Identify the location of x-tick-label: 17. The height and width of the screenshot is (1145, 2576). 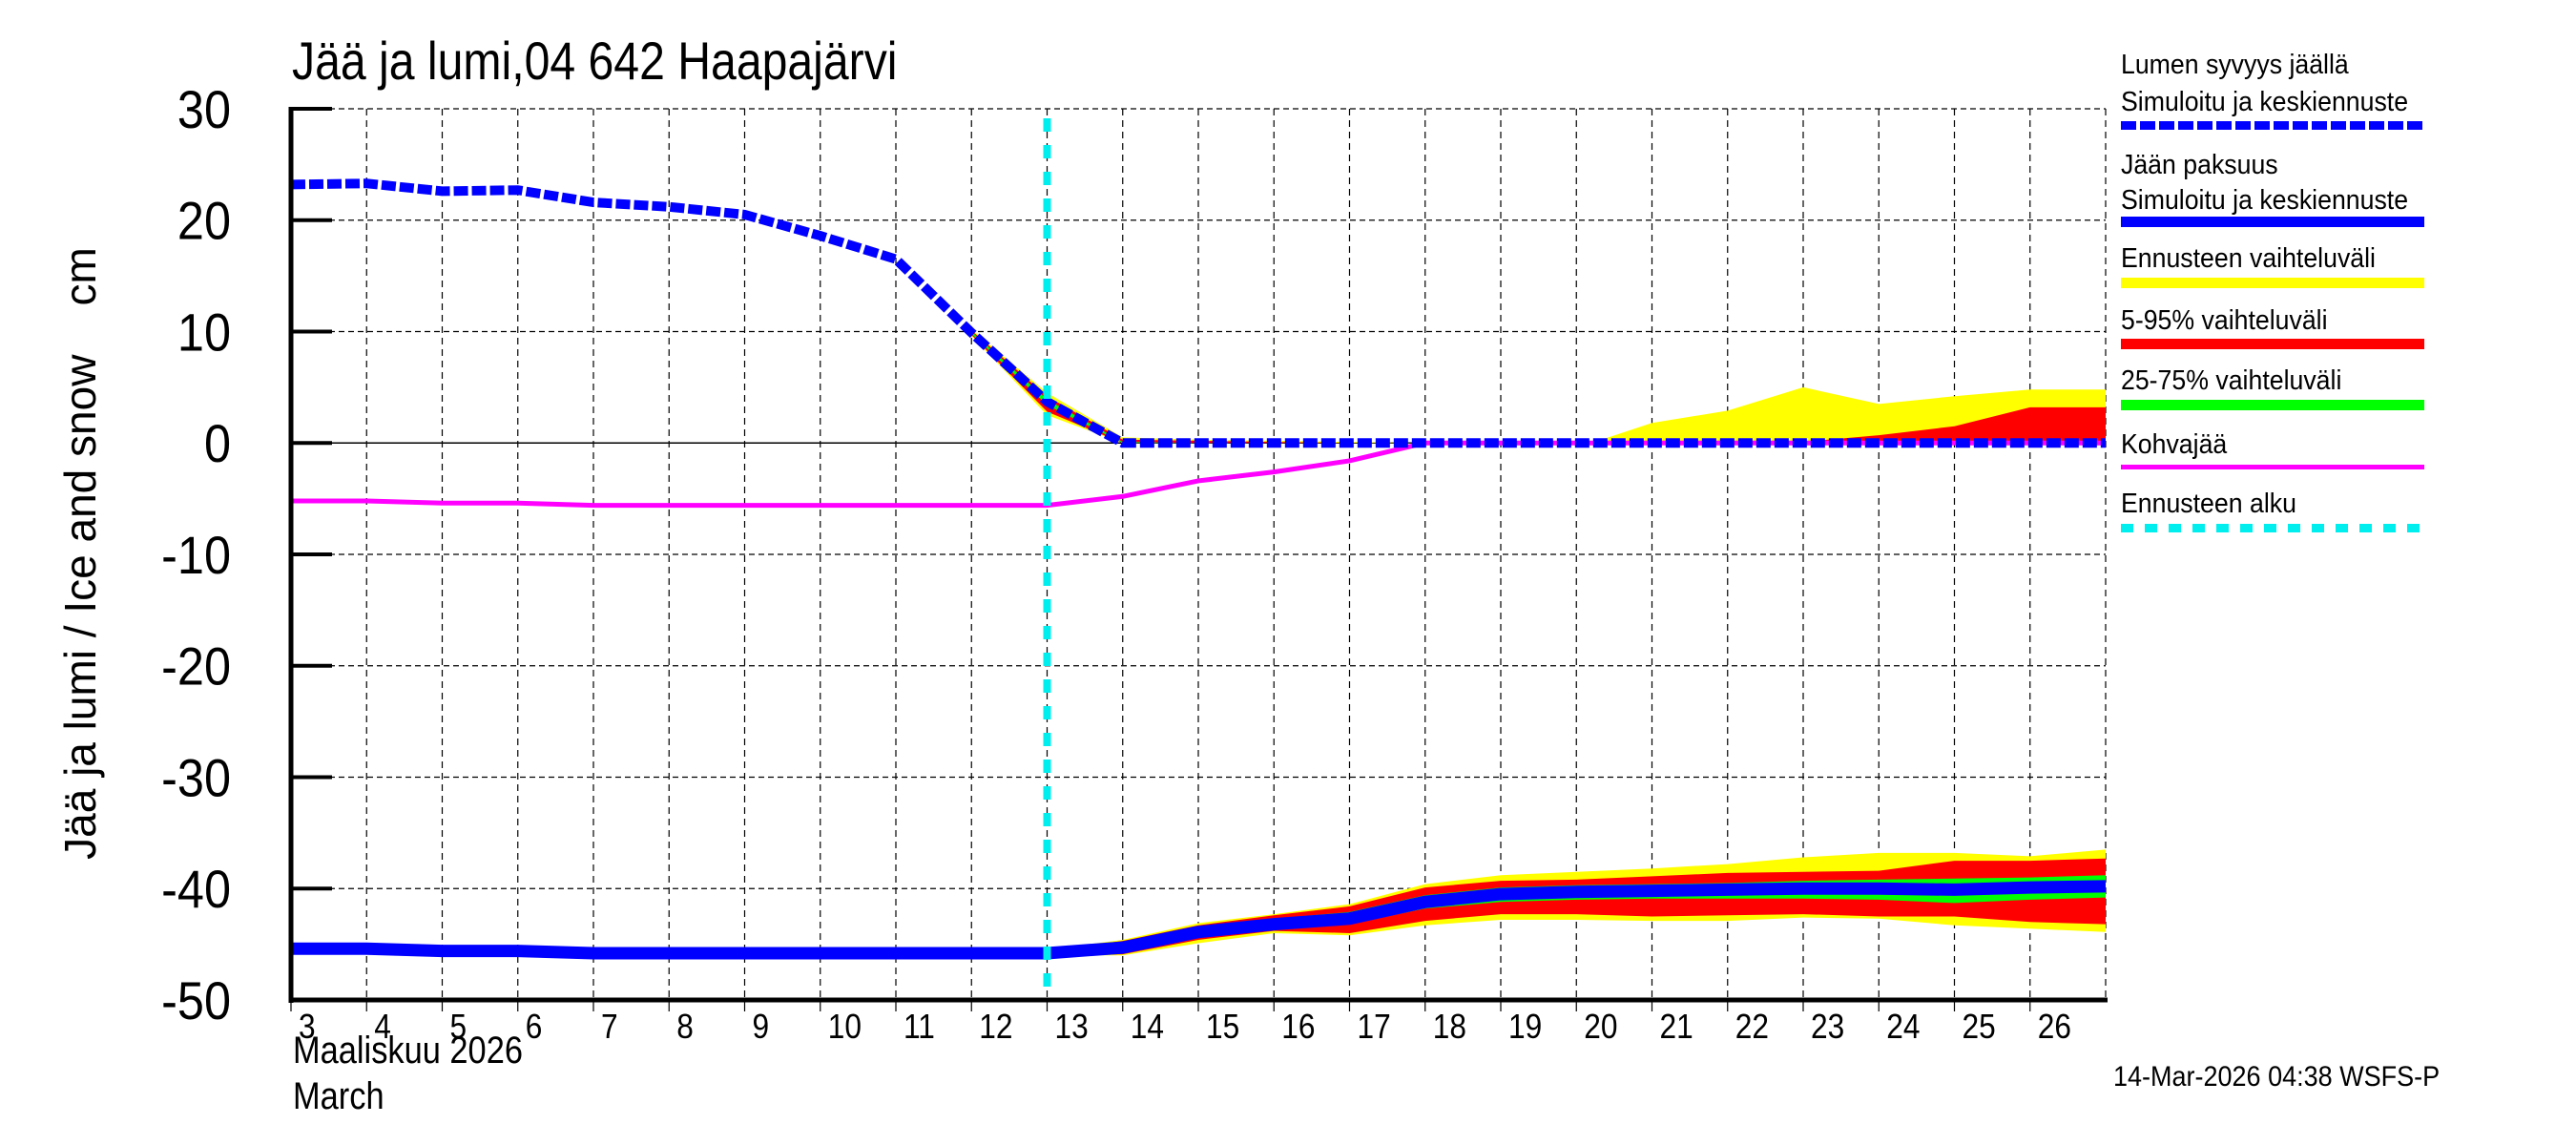
(1374, 1027).